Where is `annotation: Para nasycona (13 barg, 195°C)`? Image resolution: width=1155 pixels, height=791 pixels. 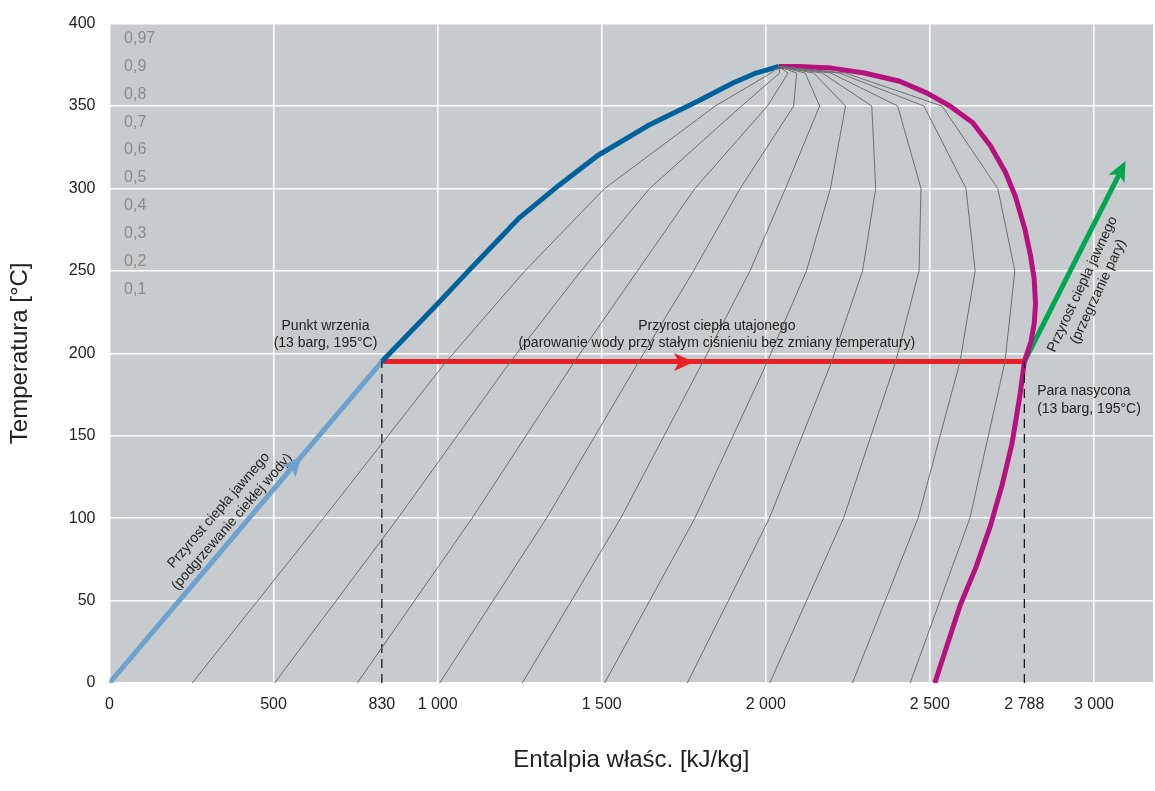 annotation: Para nasycona (13 barg, 195°C) is located at coordinates (1089, 399).